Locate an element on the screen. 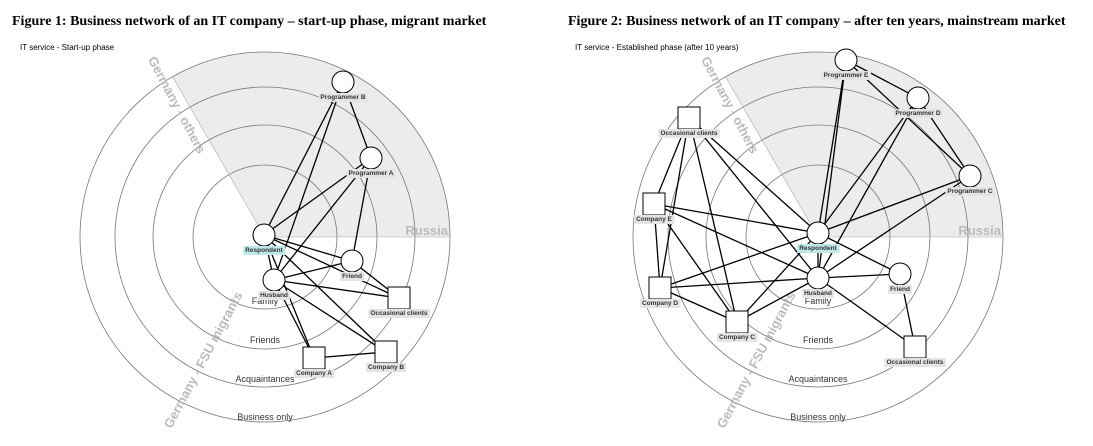 The image size is (1093, 446). node-label-group: Programmer B is located at coordinates (343, 97).